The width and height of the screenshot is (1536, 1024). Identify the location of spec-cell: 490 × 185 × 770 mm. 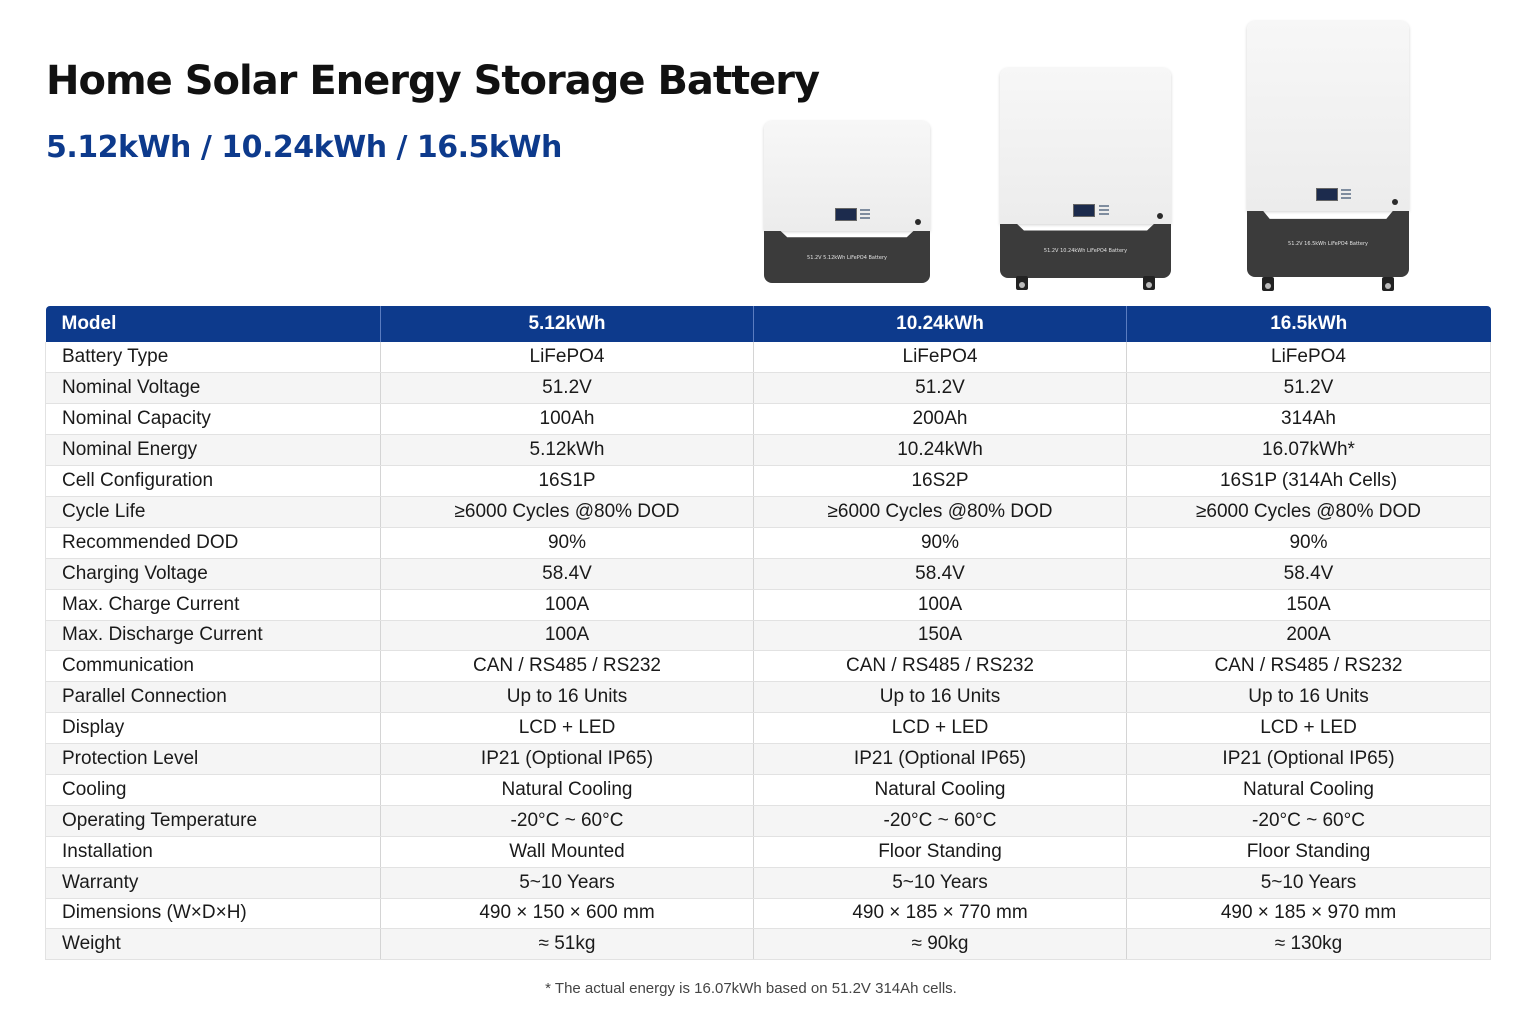
(940, 914).